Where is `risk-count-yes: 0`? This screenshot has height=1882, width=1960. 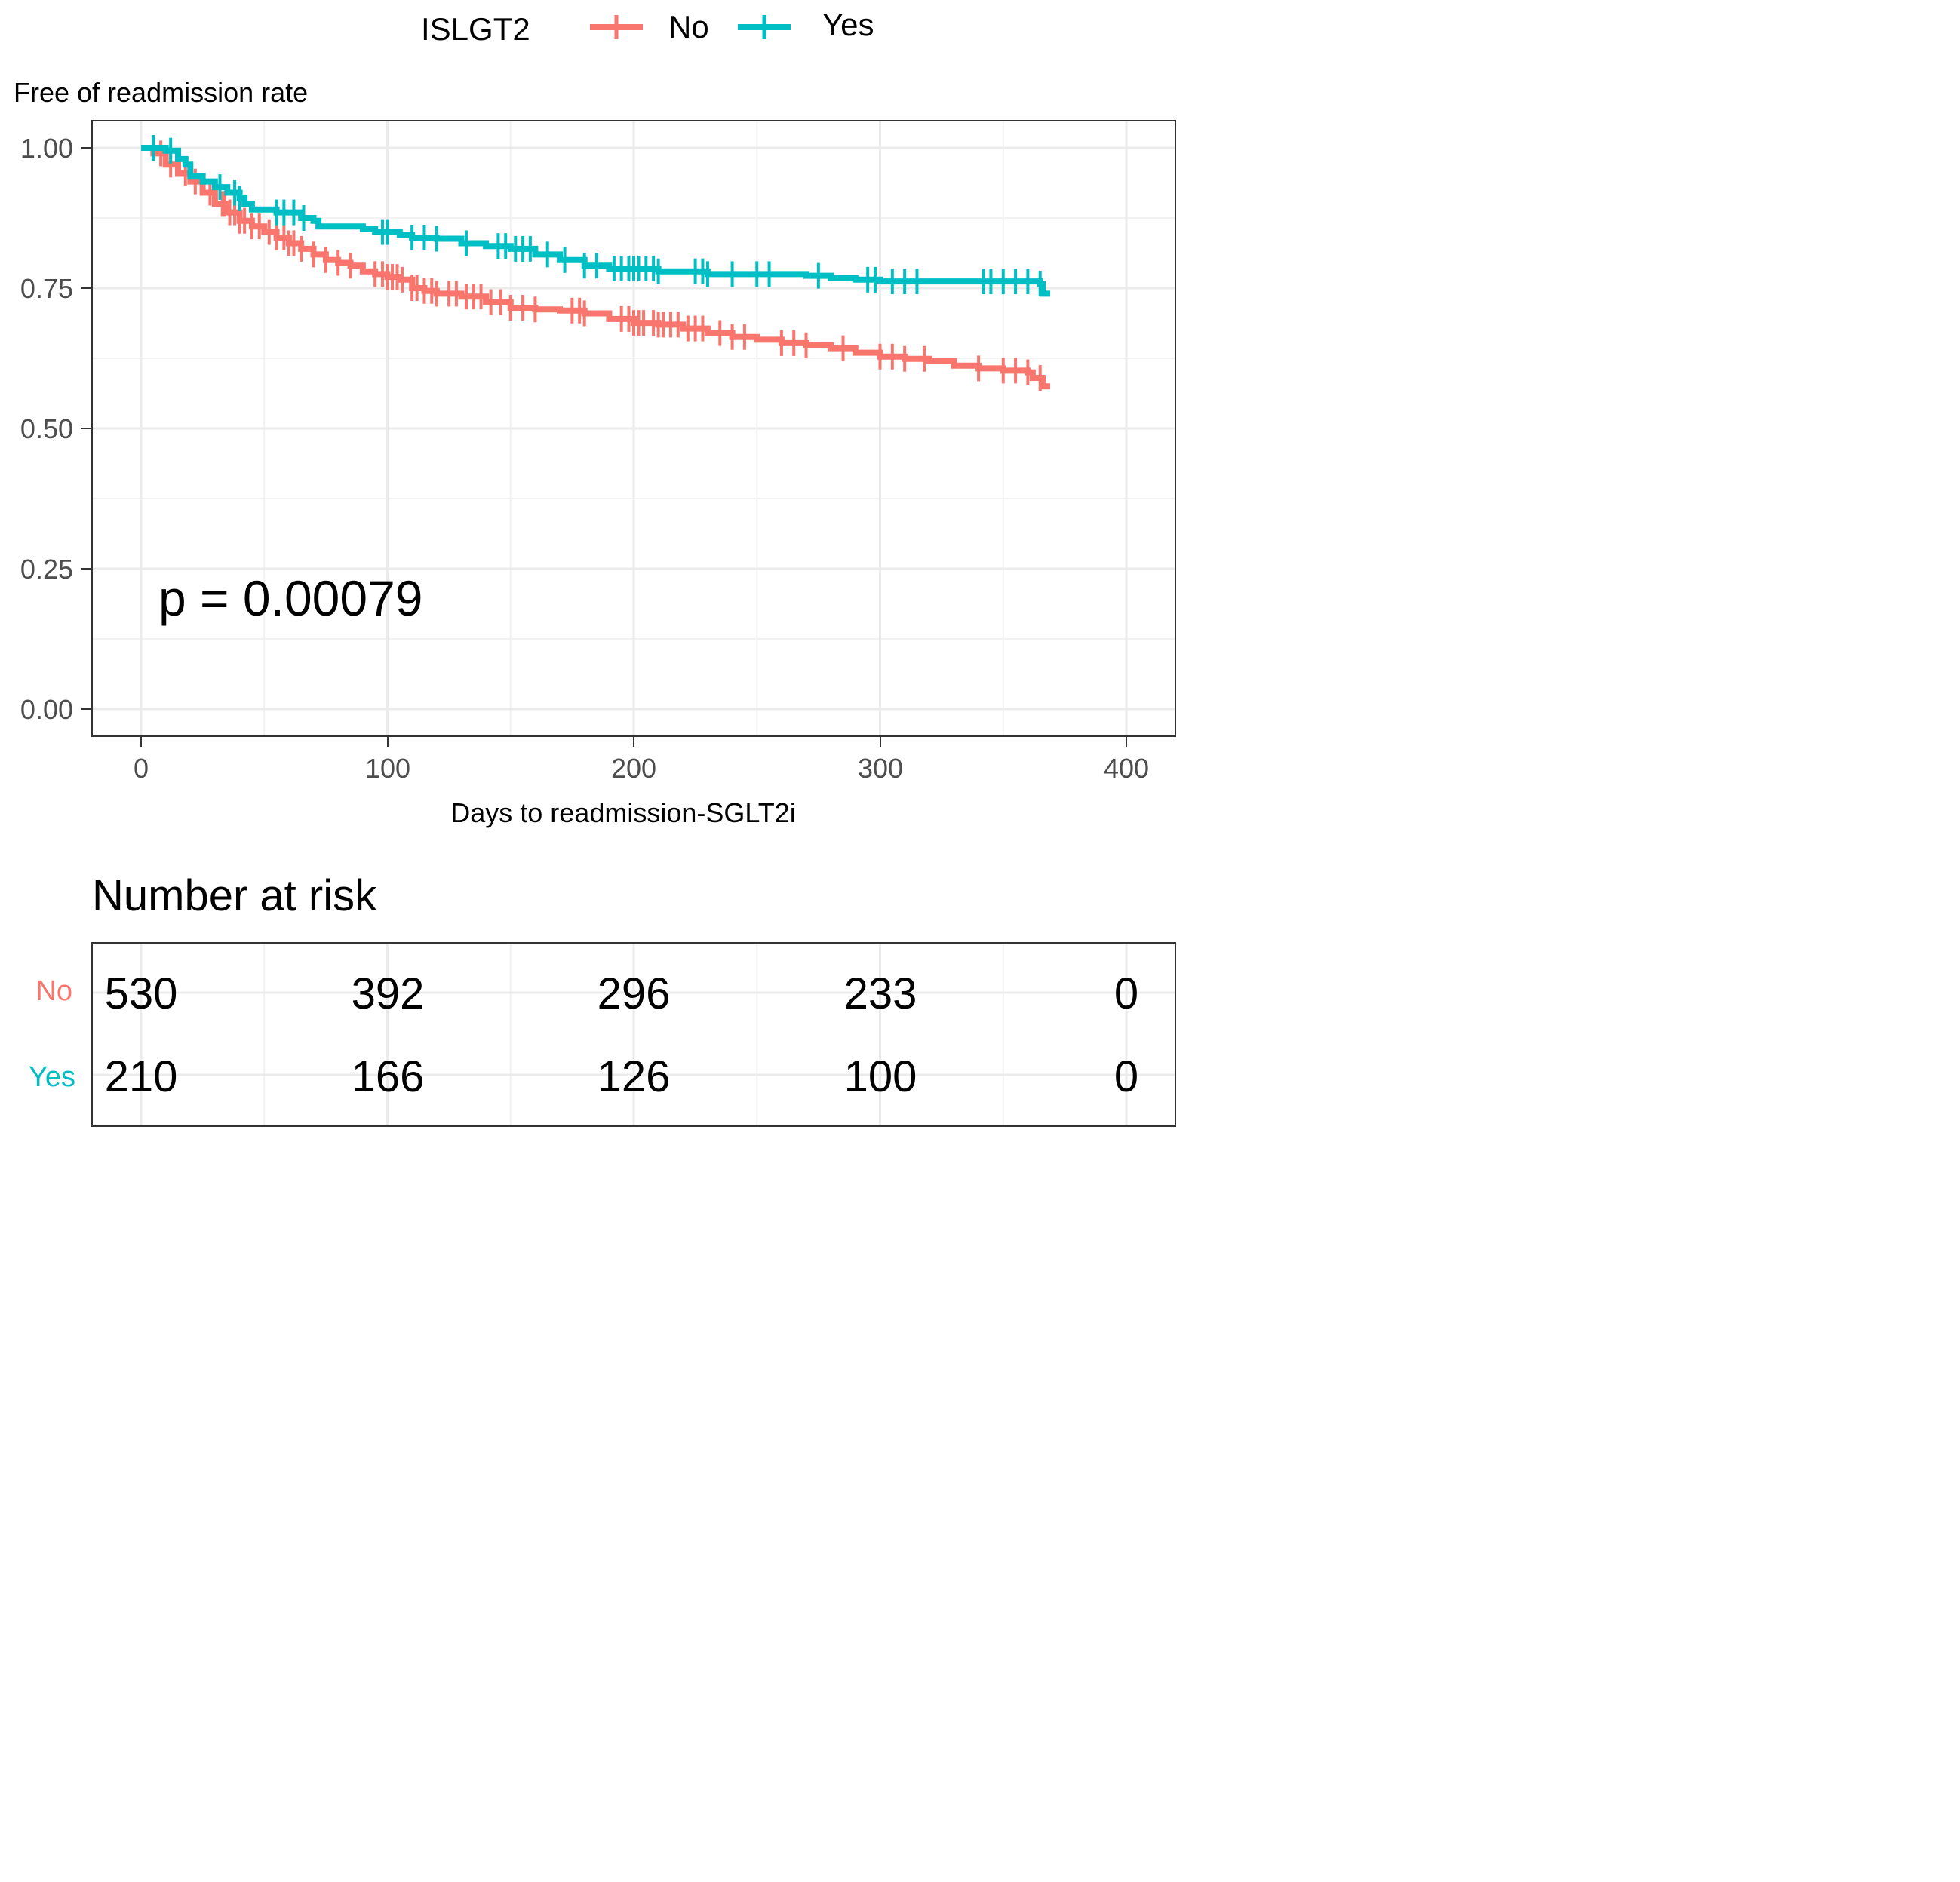 risk-count-yes: 0 is located at coordinates (1126, 1076).